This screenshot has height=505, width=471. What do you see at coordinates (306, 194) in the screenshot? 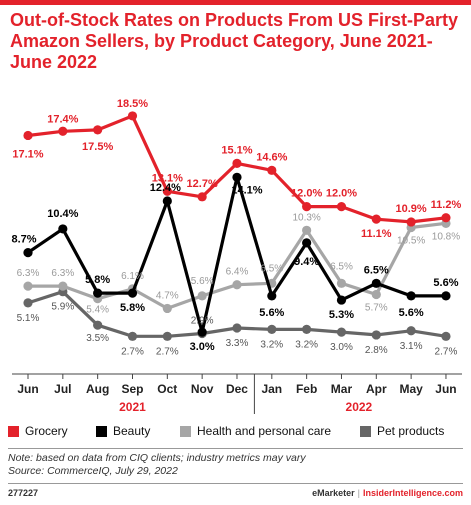
I see `data-label-grocery-8: 12.0%` at bounding box center [306, 194].